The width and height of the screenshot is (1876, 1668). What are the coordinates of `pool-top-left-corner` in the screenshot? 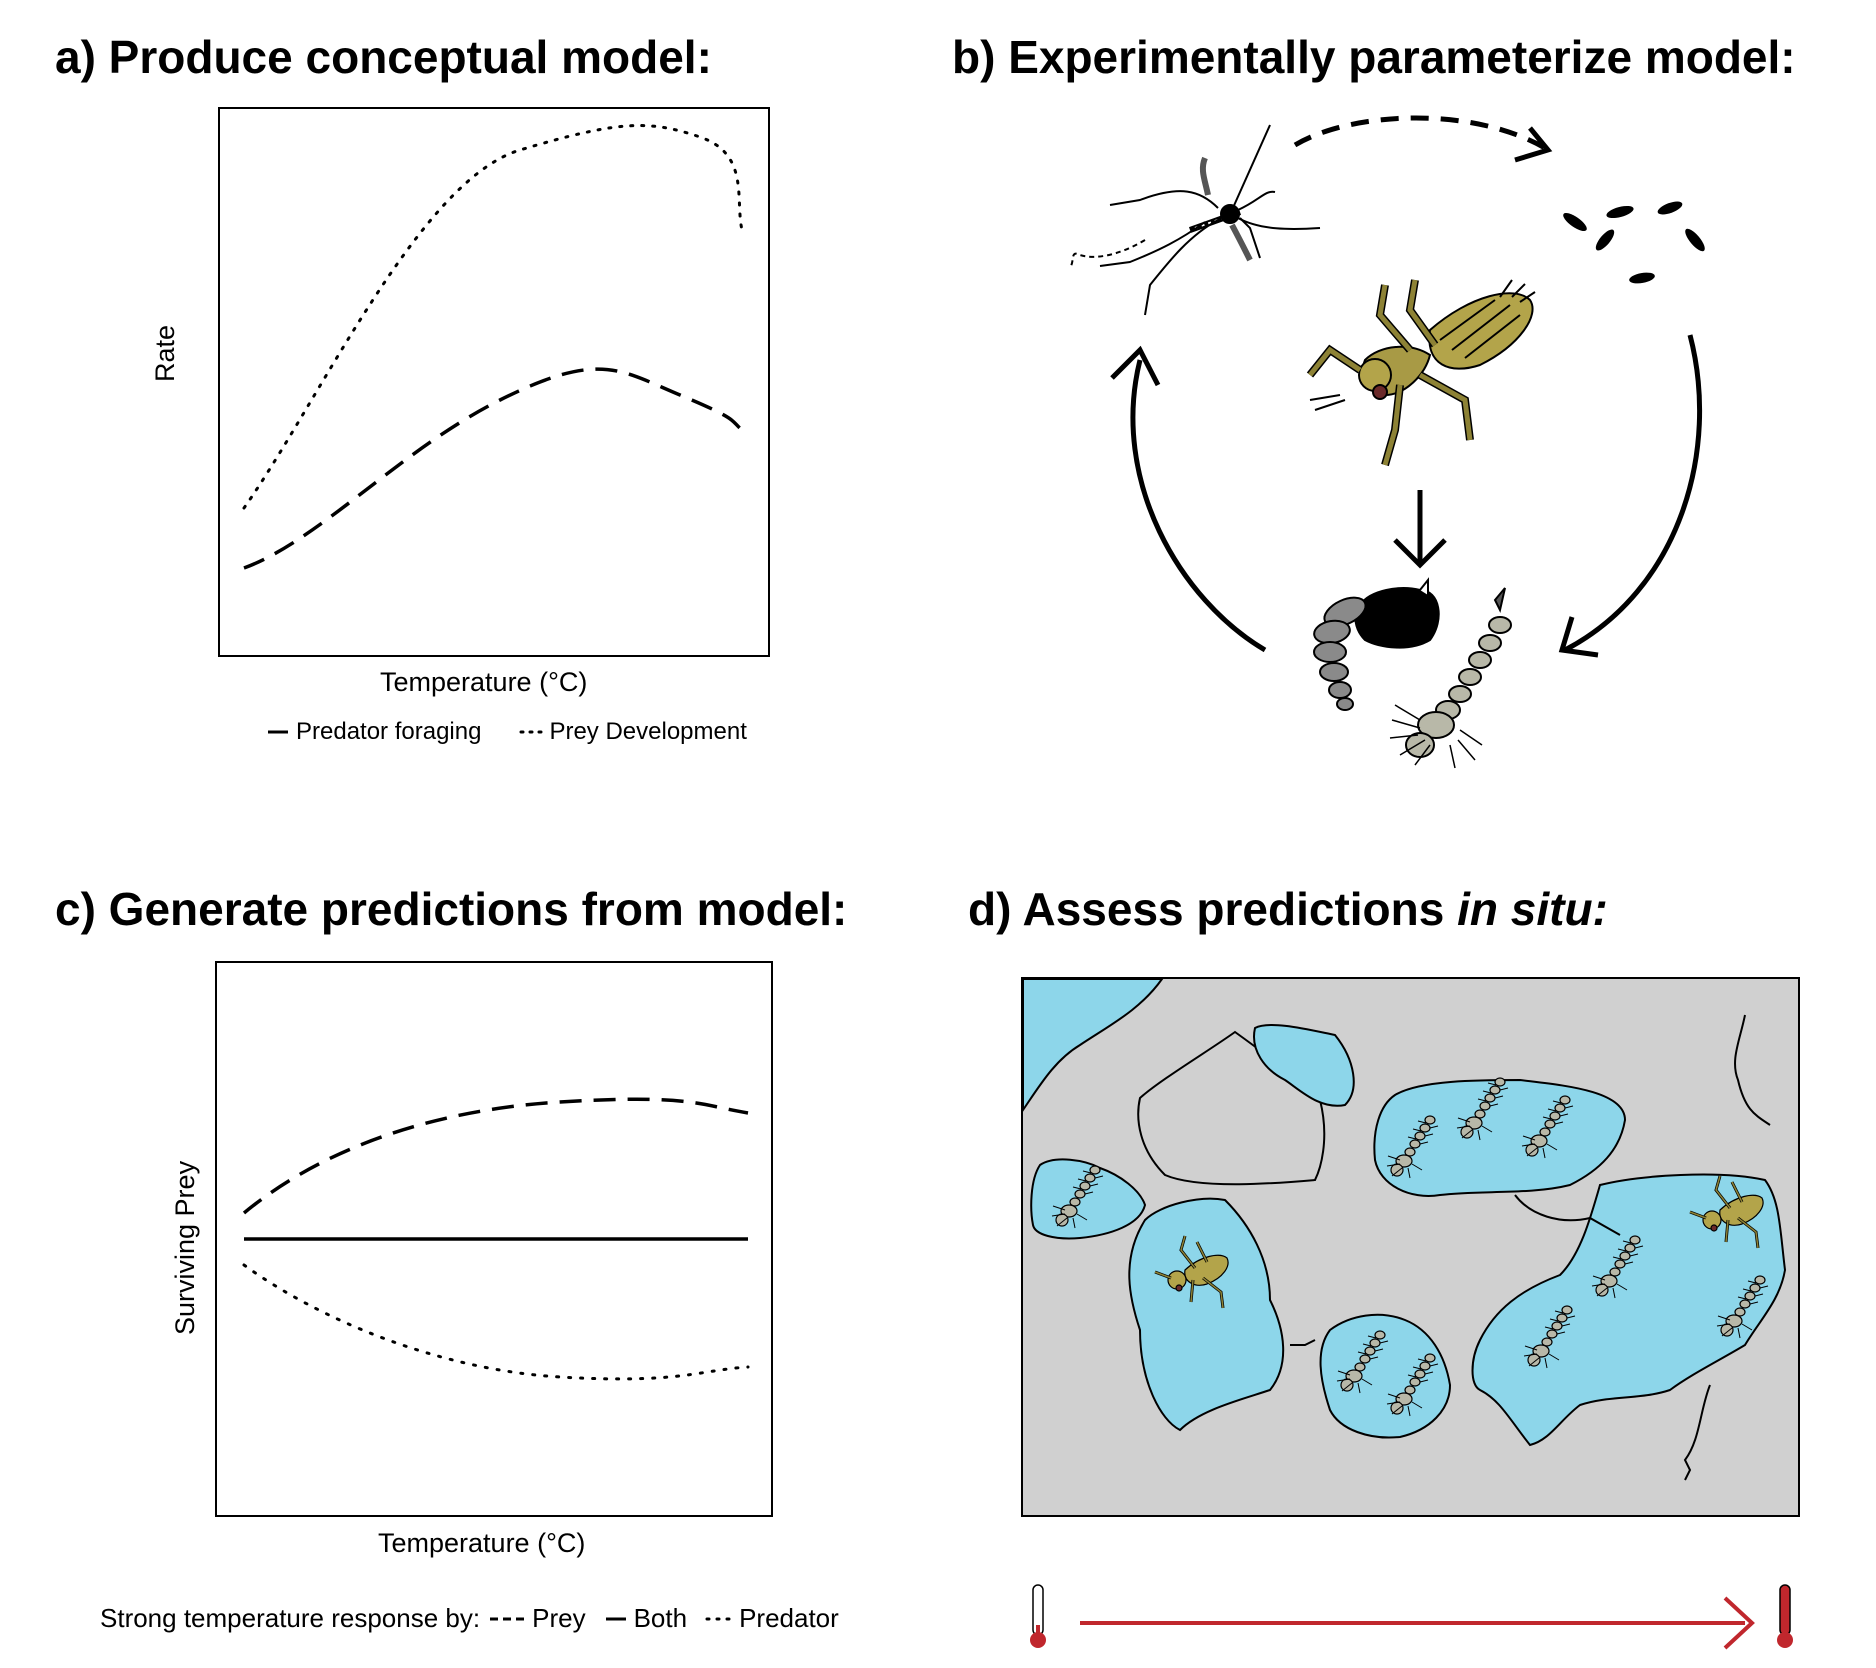 It's located at (1093, 1046).